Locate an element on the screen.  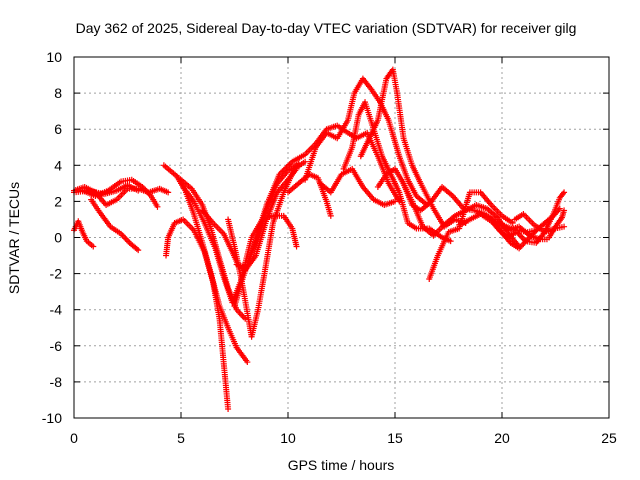
x-tick-label: 10 is located at coordinates (288, 438).